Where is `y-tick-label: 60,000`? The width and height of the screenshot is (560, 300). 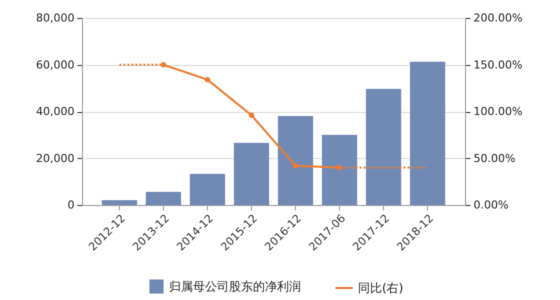
y-tick-label: 60,000 is located at coordinates (55, 65).